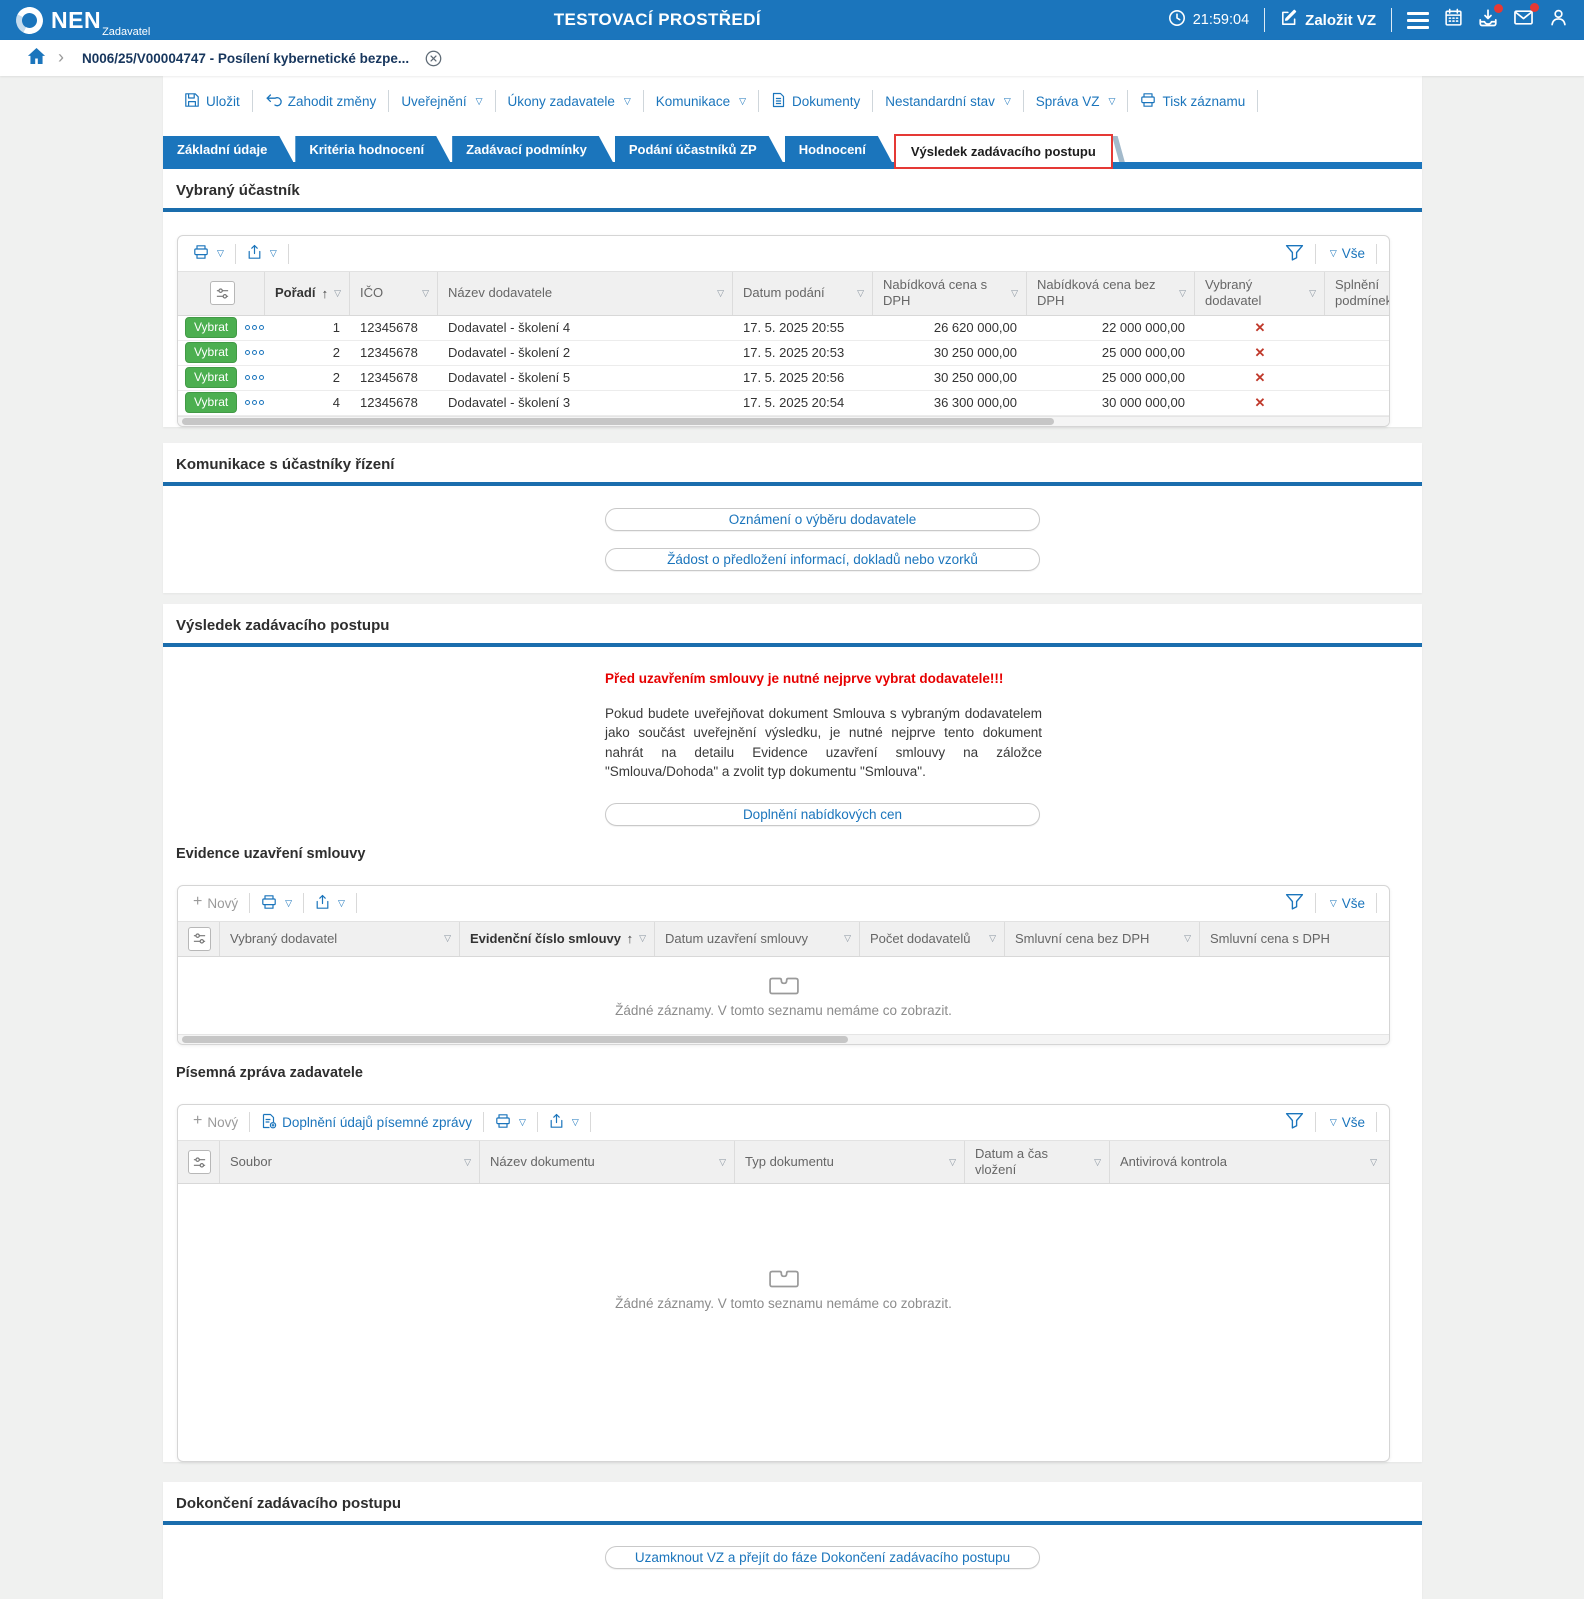 The image size is (1584, 1599). Describe the element at coordinates (850, 1162) in the screenshot. I see `column-header-typ-dokumentu: Typ dokumentu ▽` at that location.